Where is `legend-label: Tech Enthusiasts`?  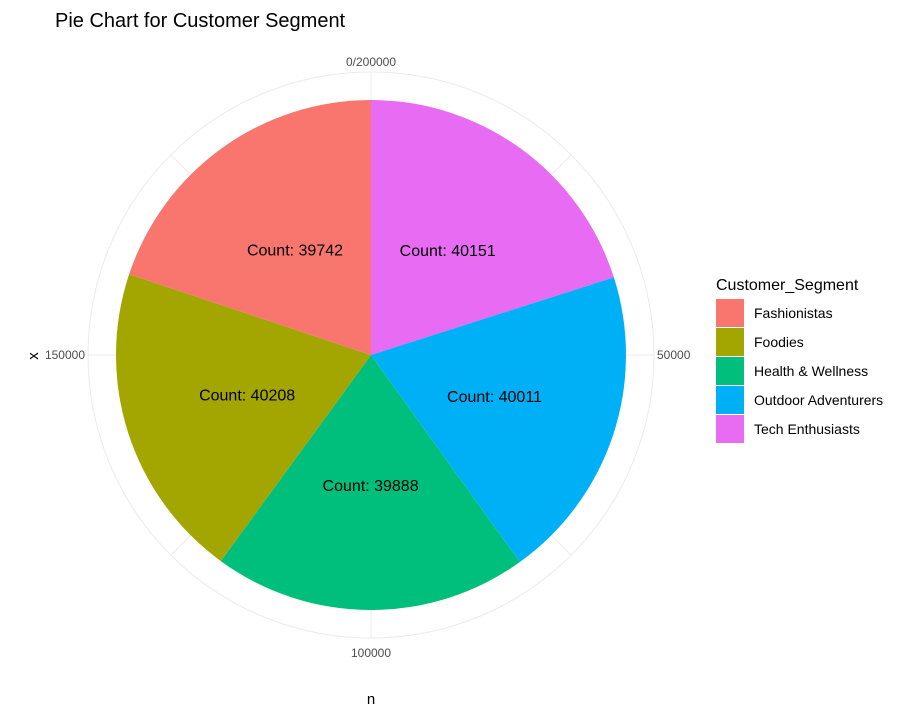 legend-label: Tech Enthusiasts is located at coordinates (807, 429).